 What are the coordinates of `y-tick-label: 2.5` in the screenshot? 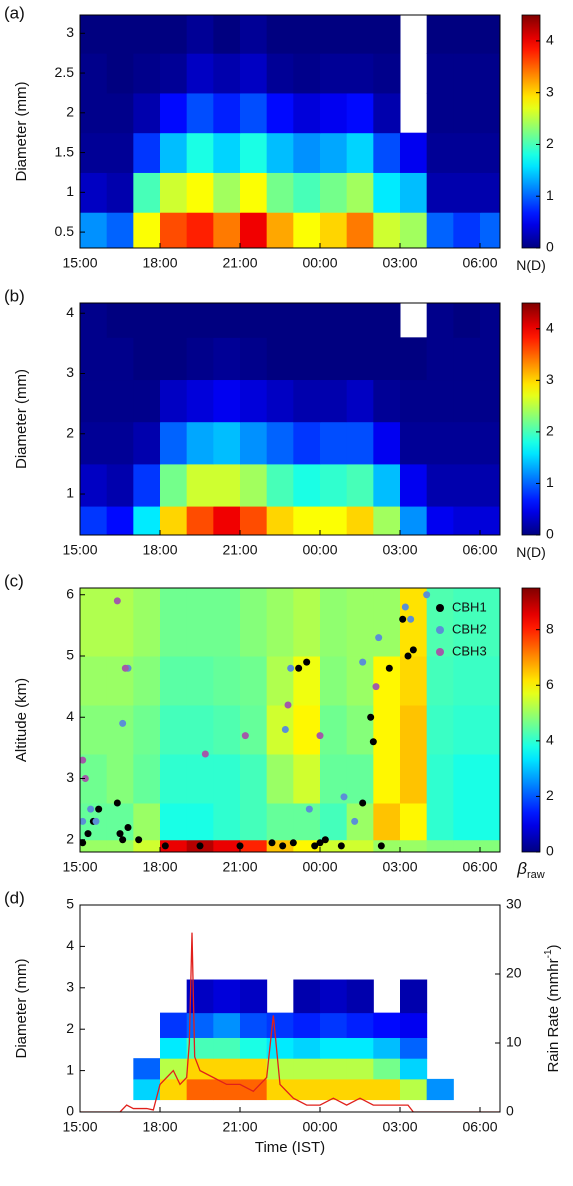 It's located at (65, 72).